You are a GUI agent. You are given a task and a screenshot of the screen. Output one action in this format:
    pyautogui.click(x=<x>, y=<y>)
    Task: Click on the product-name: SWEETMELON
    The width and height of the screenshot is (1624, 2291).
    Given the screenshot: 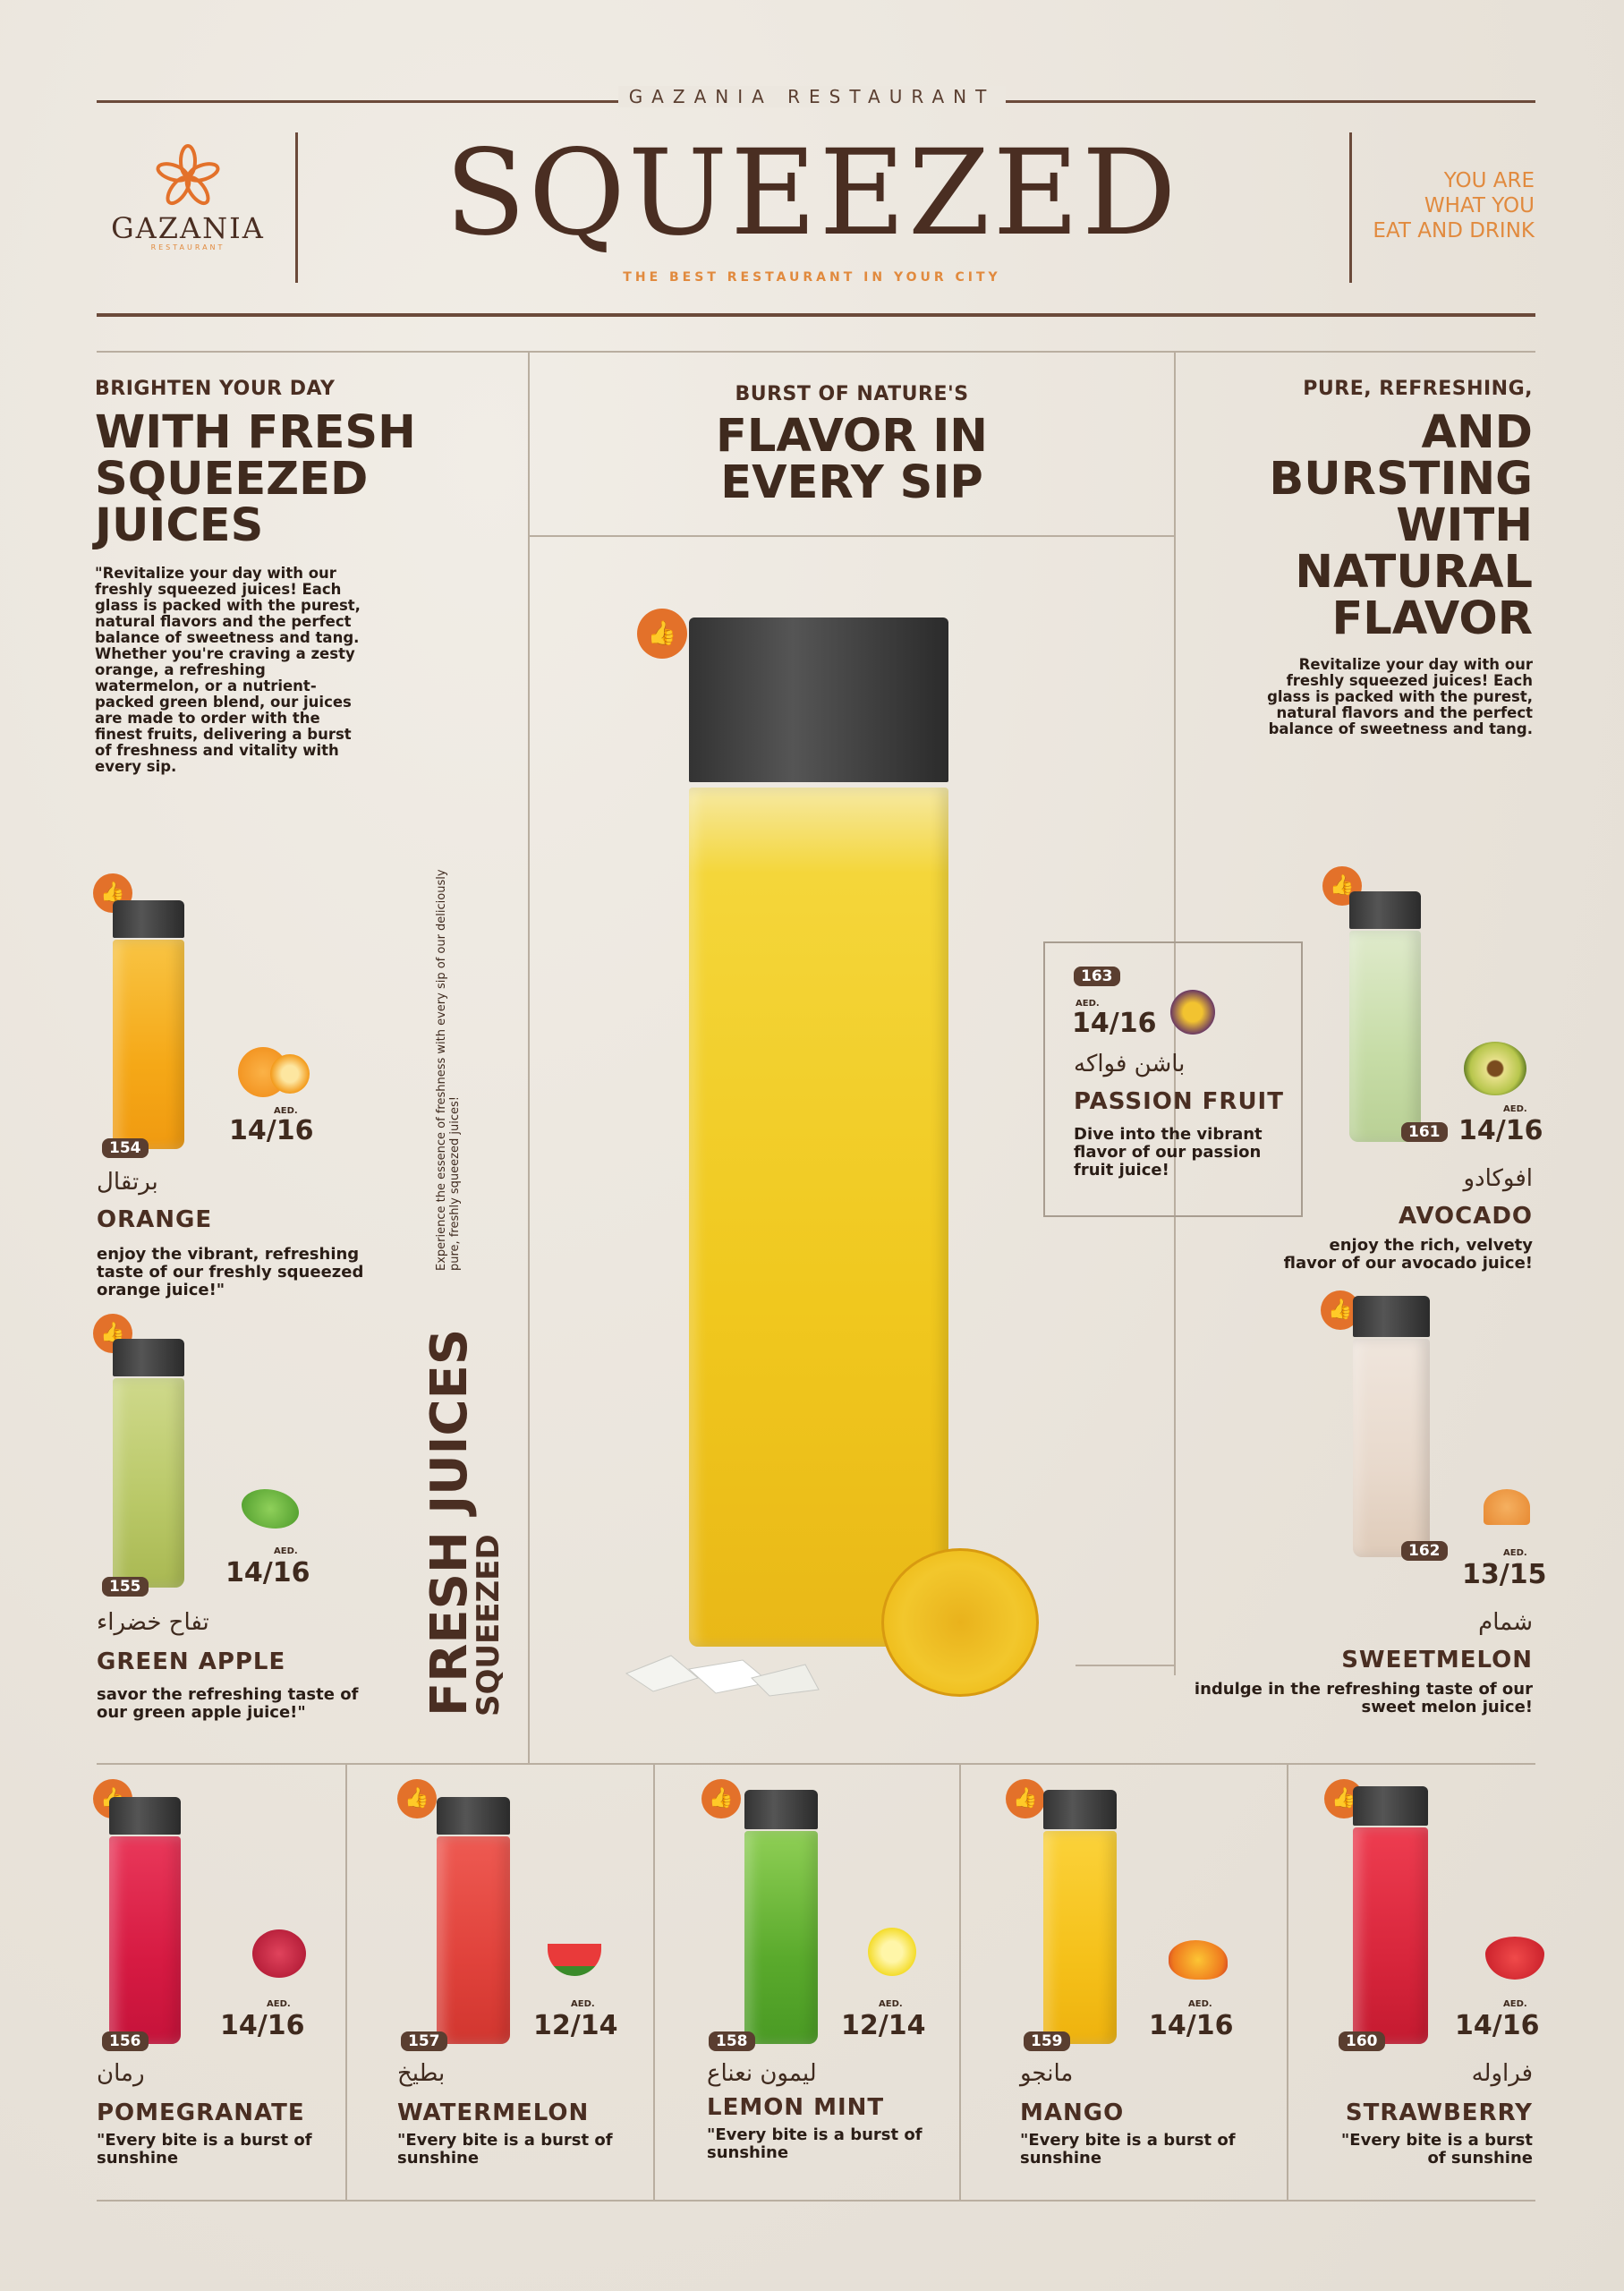 What is the action you would take?
    pyautogui.click(x=1437, y=1660)
    